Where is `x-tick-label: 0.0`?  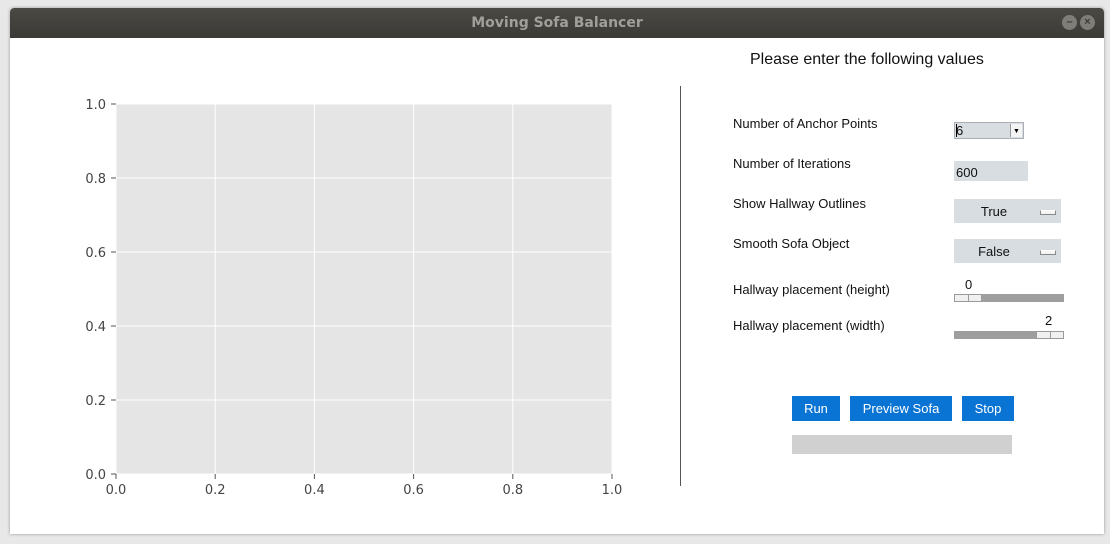 x-tick-label: 0.0 is located at coordinates (116, 490).